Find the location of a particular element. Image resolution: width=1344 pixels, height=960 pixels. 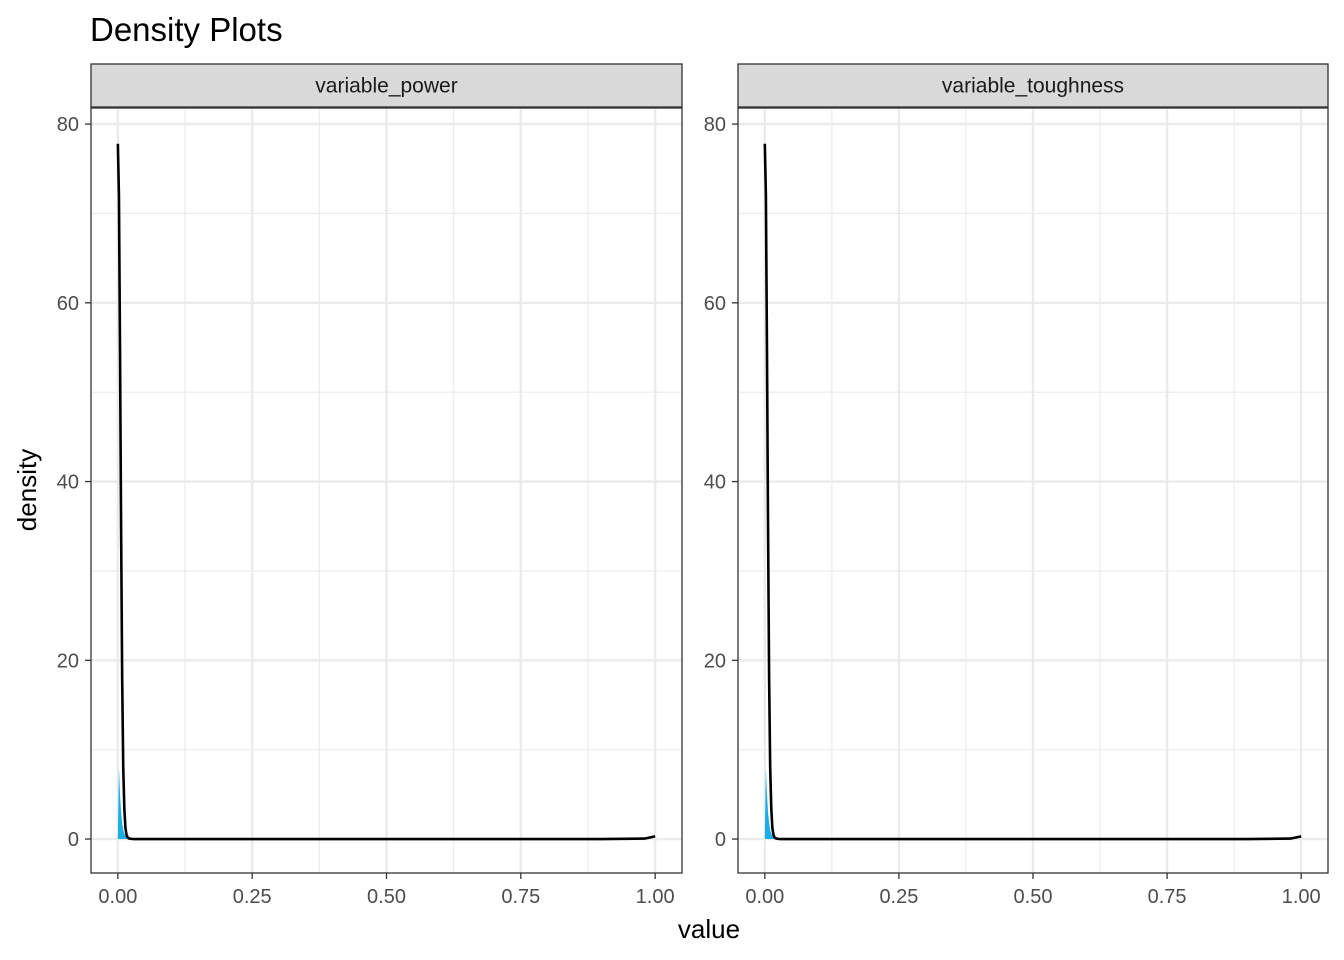

facet-strip-label: variable_power is located at coordinates (386, 86).